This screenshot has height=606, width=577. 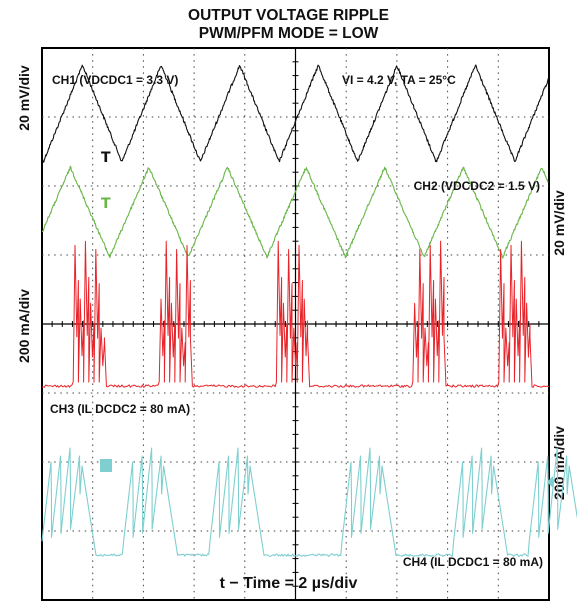 I want to click on conditions-annotation: VI = 4.2 V, TA = 25°C, so click(x=399, y=80).